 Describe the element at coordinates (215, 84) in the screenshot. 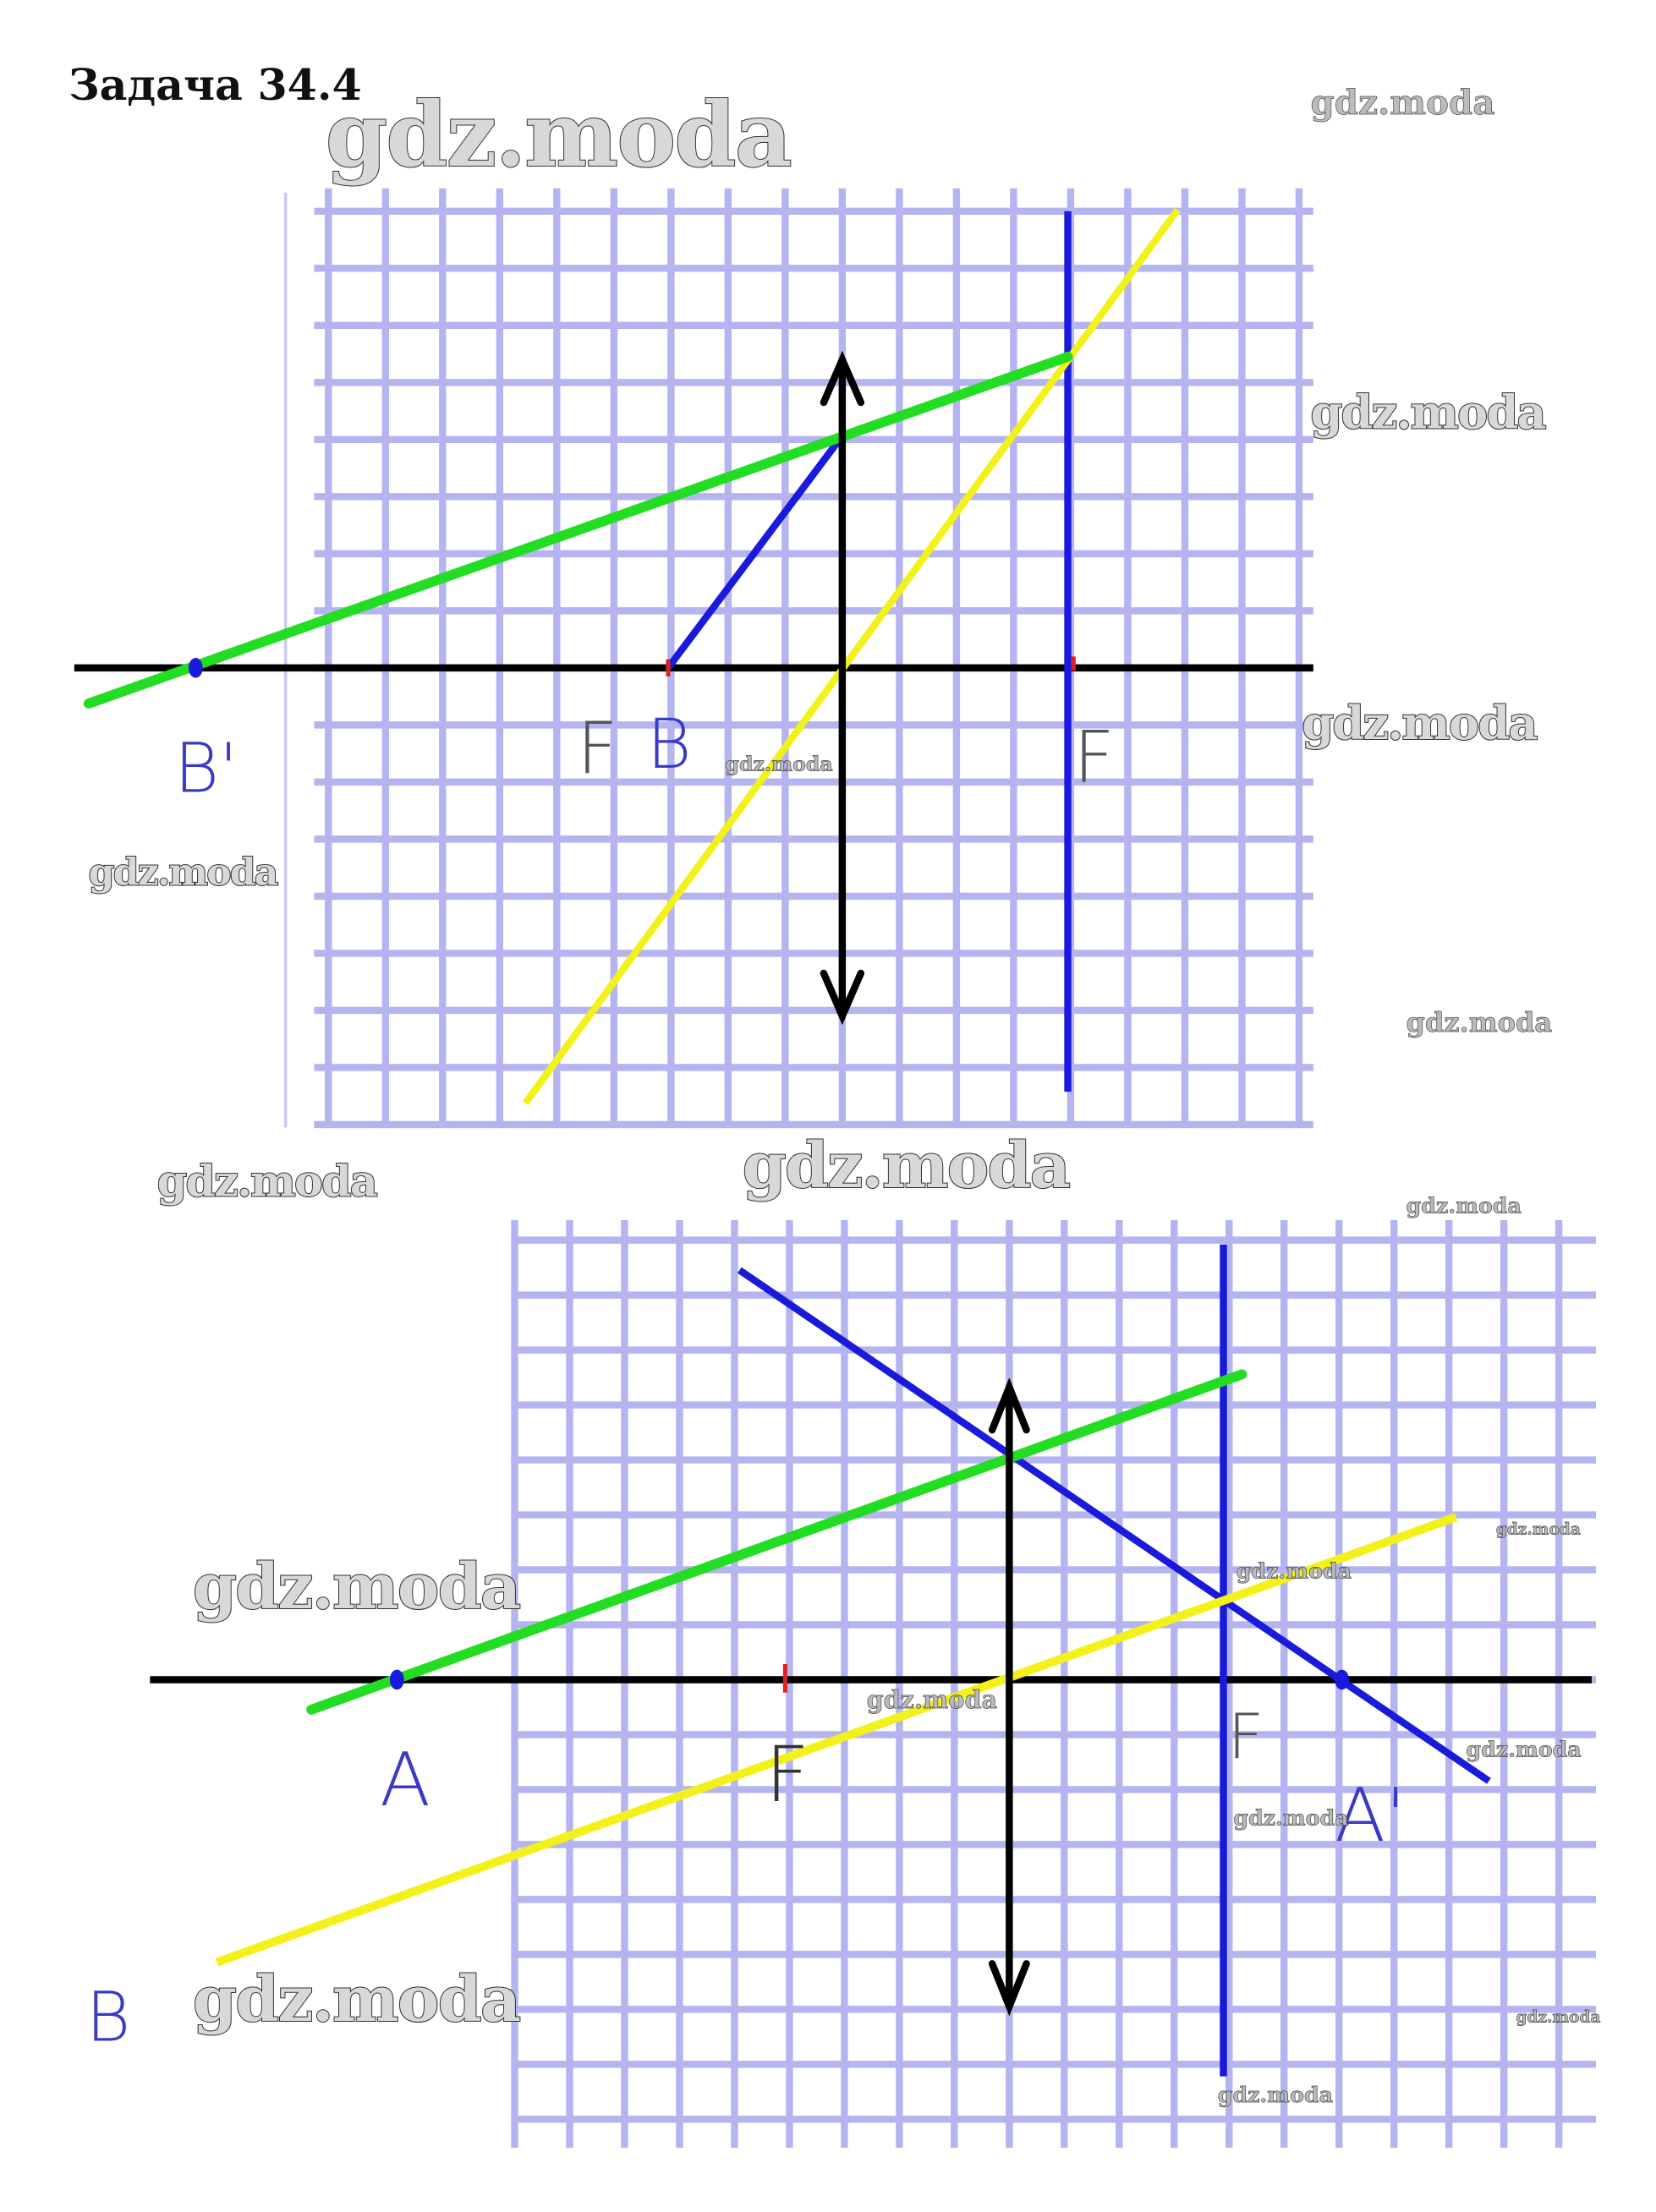

I see `task-title: Задача 34.4` at that location.